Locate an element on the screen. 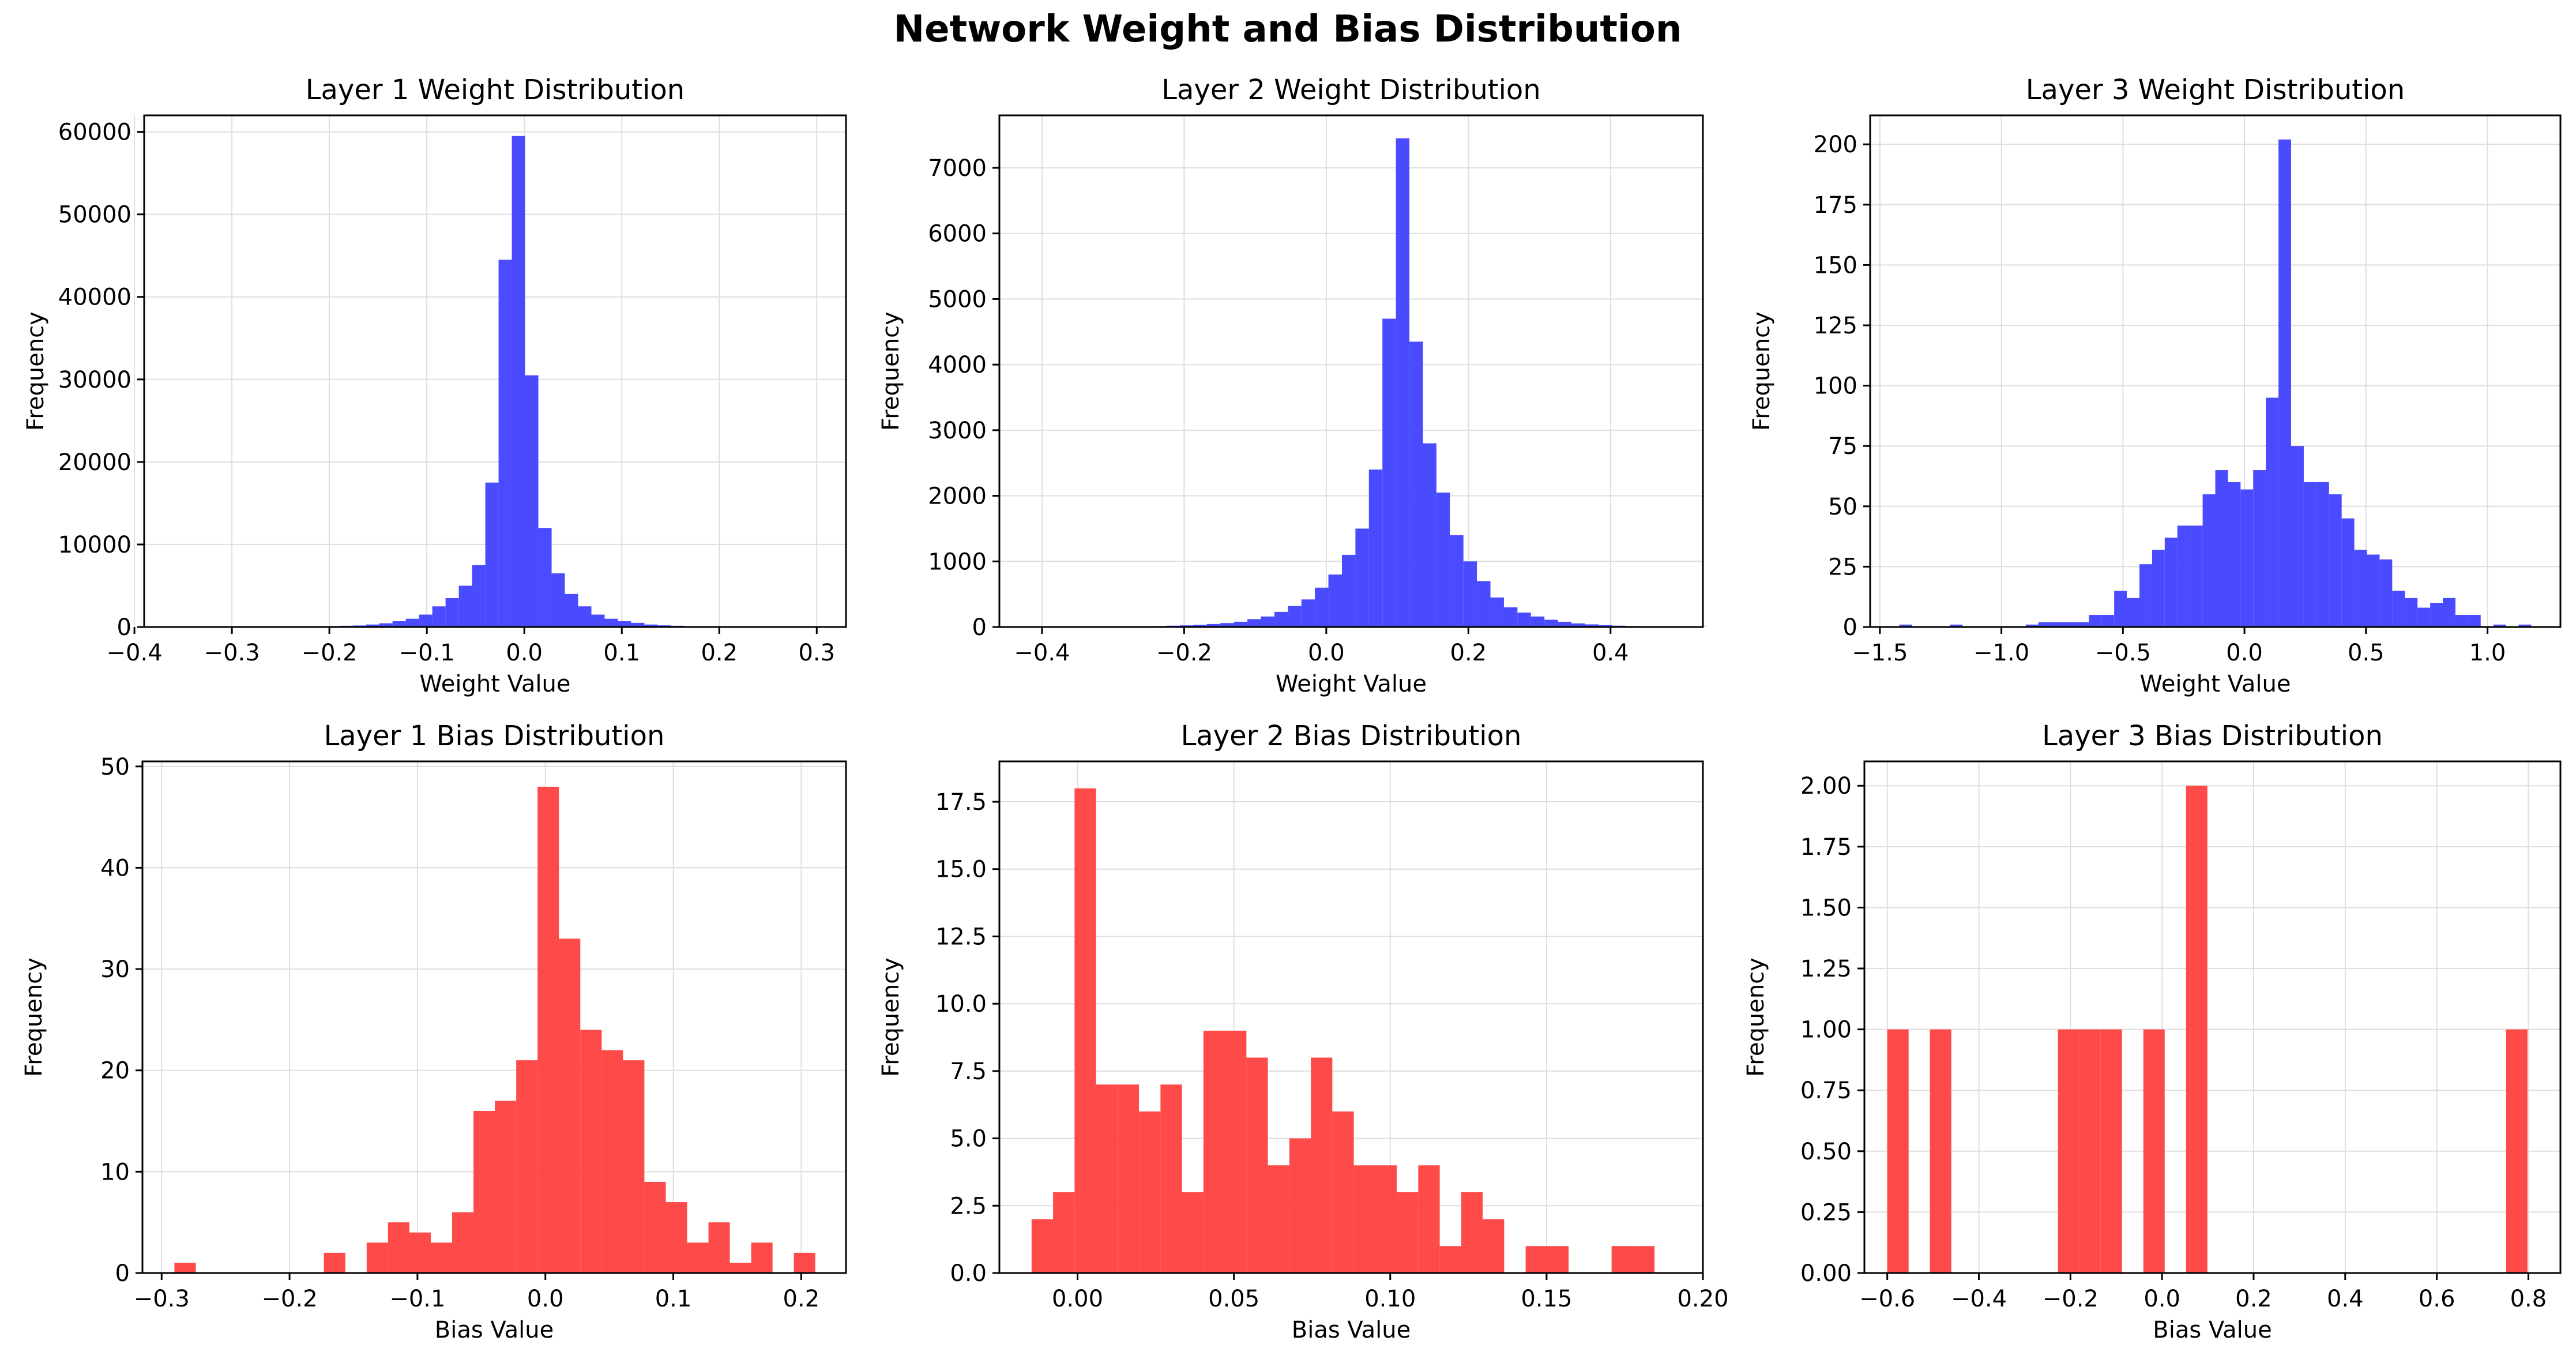 This screenshot has height=1363, width=2576. x-tick-label: −0.2 is located at coordinates (330, 653).